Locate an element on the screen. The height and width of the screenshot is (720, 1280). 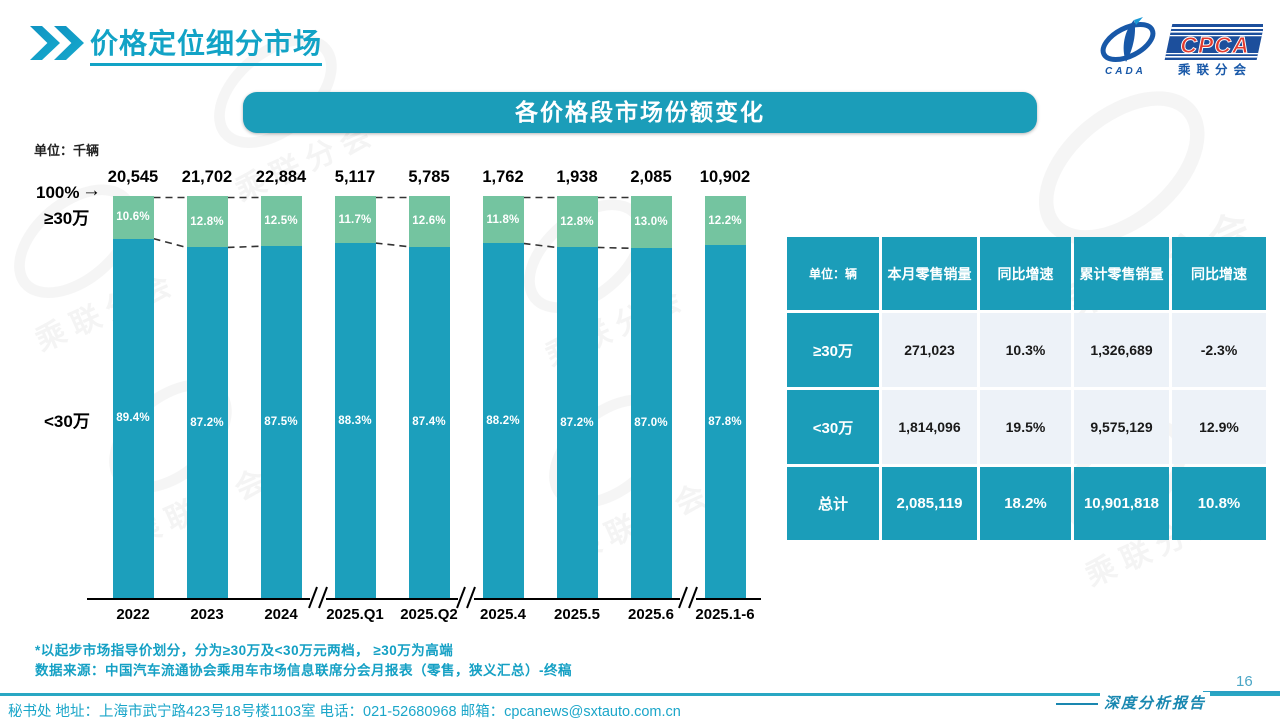
bar-total-label: 1,938 is located at coordinates (577, 177).